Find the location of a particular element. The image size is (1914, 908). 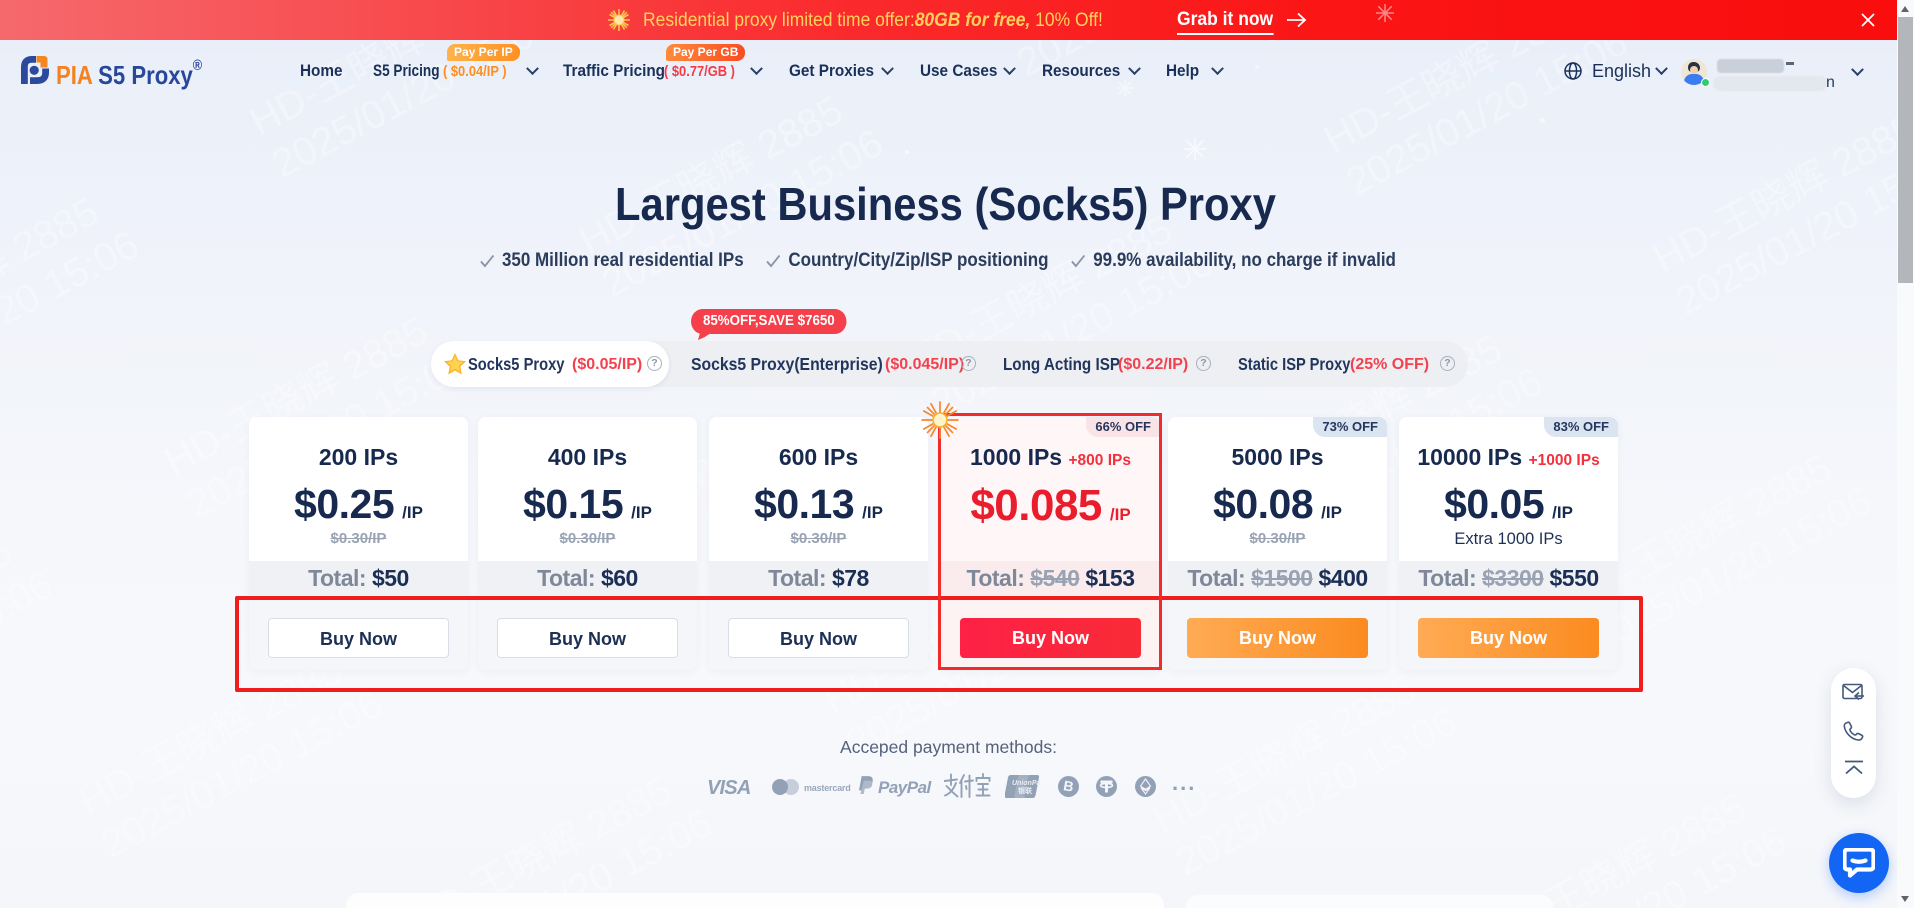

svg-text: 银联 is located at coordinates (1025, 790).